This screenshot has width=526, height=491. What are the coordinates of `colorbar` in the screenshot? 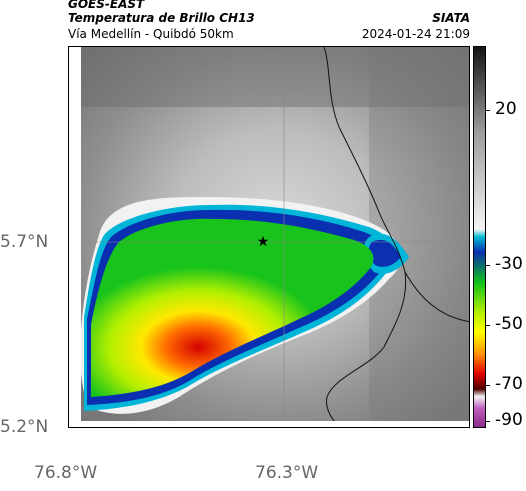 It's located at (479, 237).